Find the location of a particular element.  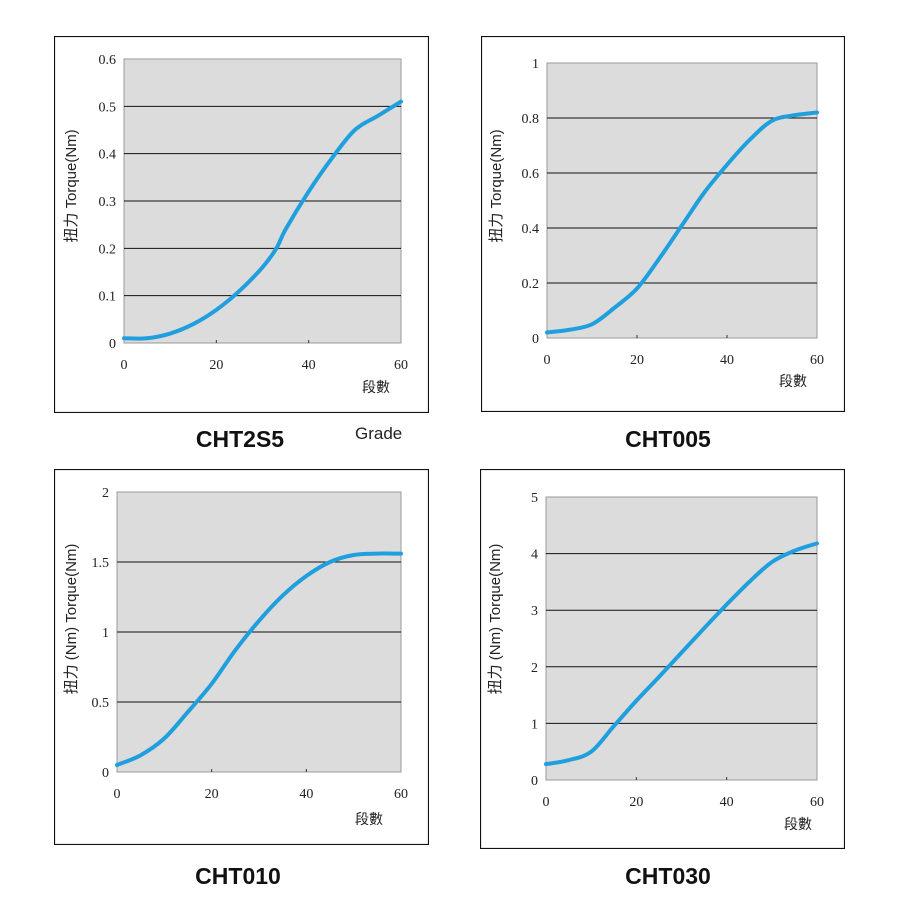

y-tick-label: 0.8 is located at coordinates (531, 119).